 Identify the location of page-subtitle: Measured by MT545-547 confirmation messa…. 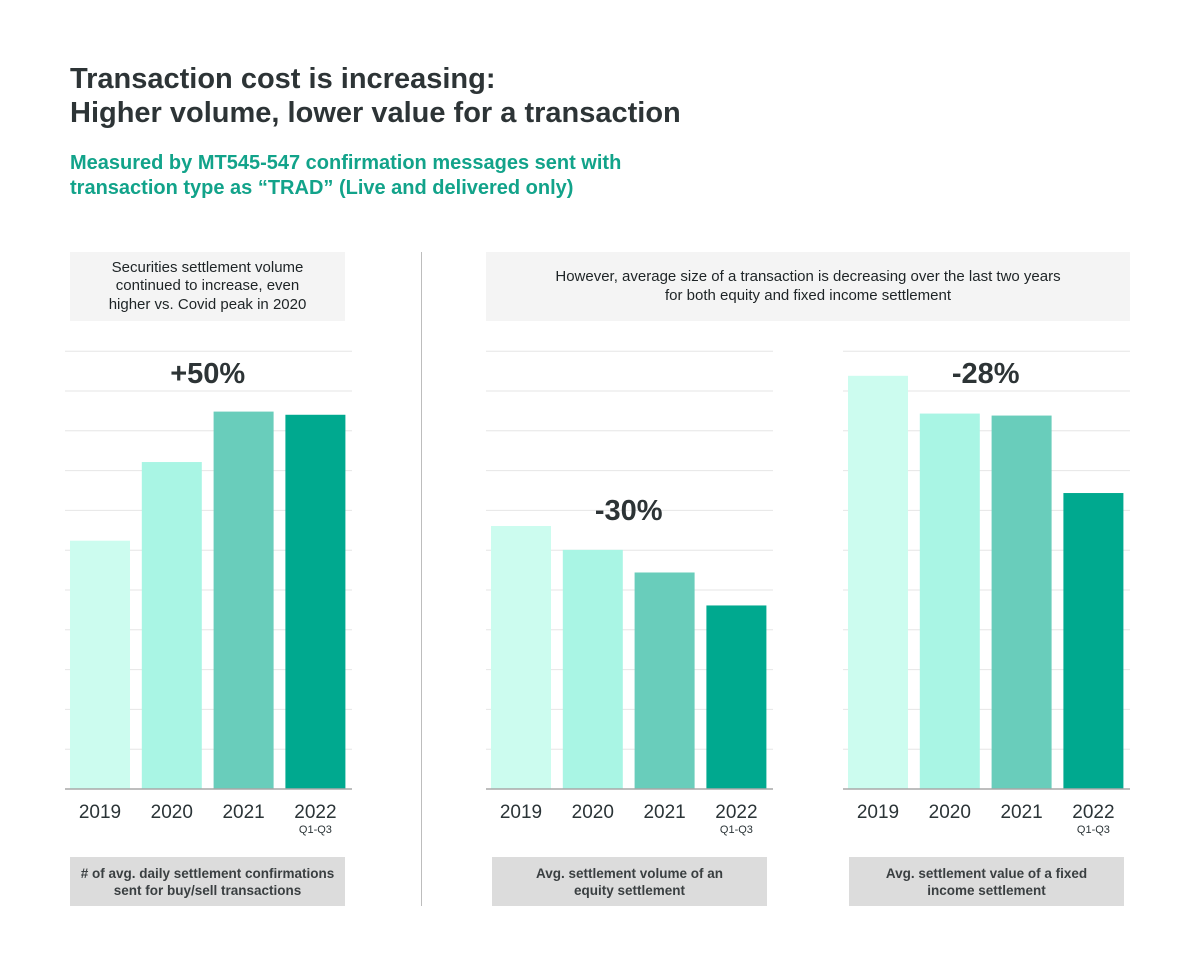
(470, 176).